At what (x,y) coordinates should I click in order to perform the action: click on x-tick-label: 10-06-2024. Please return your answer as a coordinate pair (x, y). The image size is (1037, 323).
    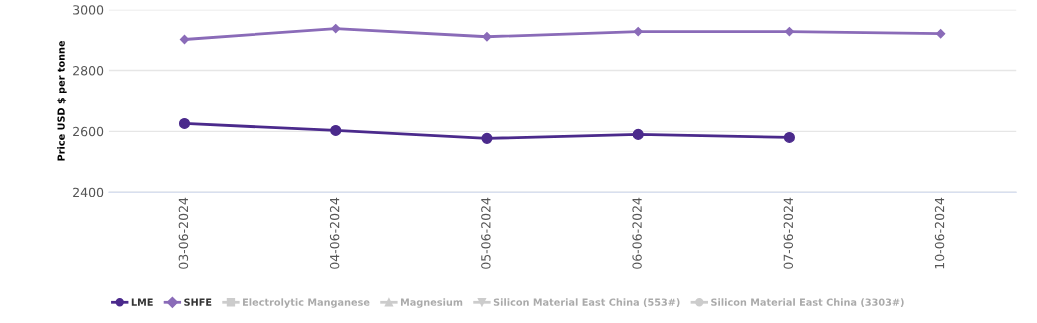
    Looking at the image, I should click on (939, 233).